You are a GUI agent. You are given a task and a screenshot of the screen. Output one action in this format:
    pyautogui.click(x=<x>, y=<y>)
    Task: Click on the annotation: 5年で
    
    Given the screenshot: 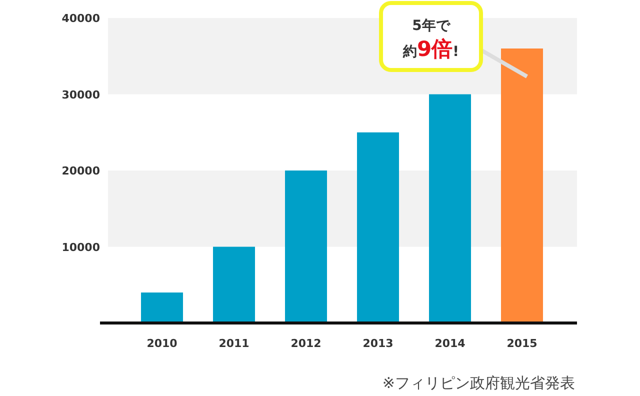 What is the action you would take?
    pyautogui.click(x=431, y=26)
    